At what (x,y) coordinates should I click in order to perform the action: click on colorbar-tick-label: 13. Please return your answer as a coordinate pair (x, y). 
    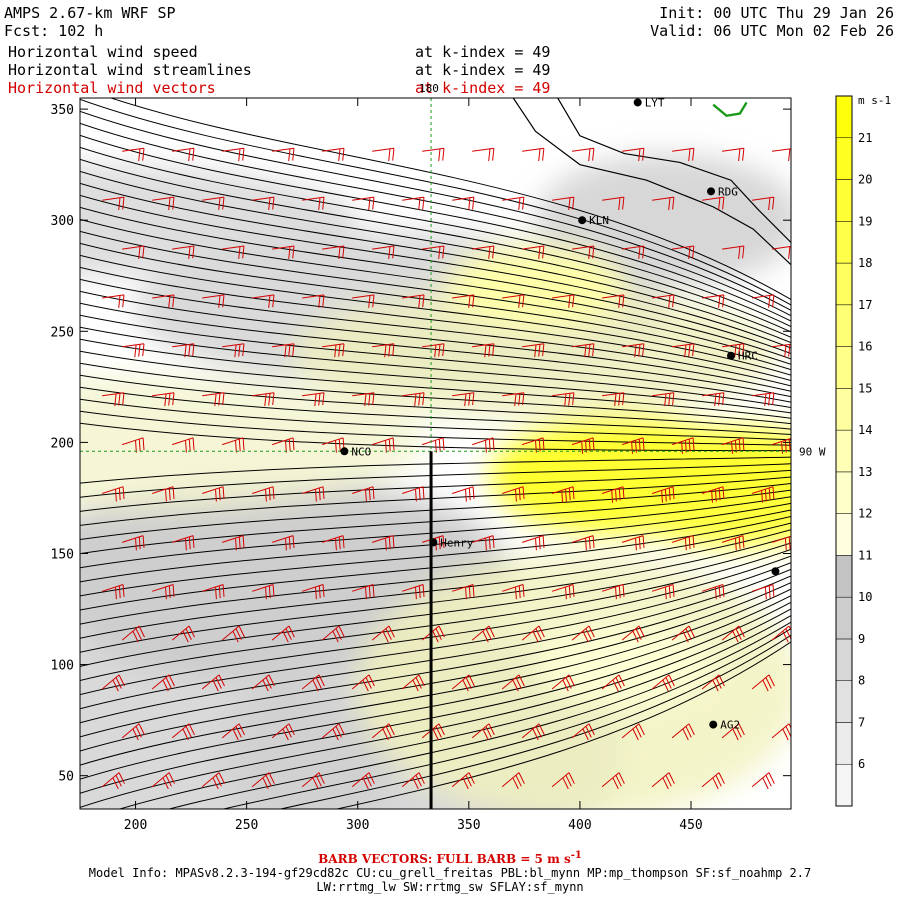
    Looking at the image, I should click on (865, 472).